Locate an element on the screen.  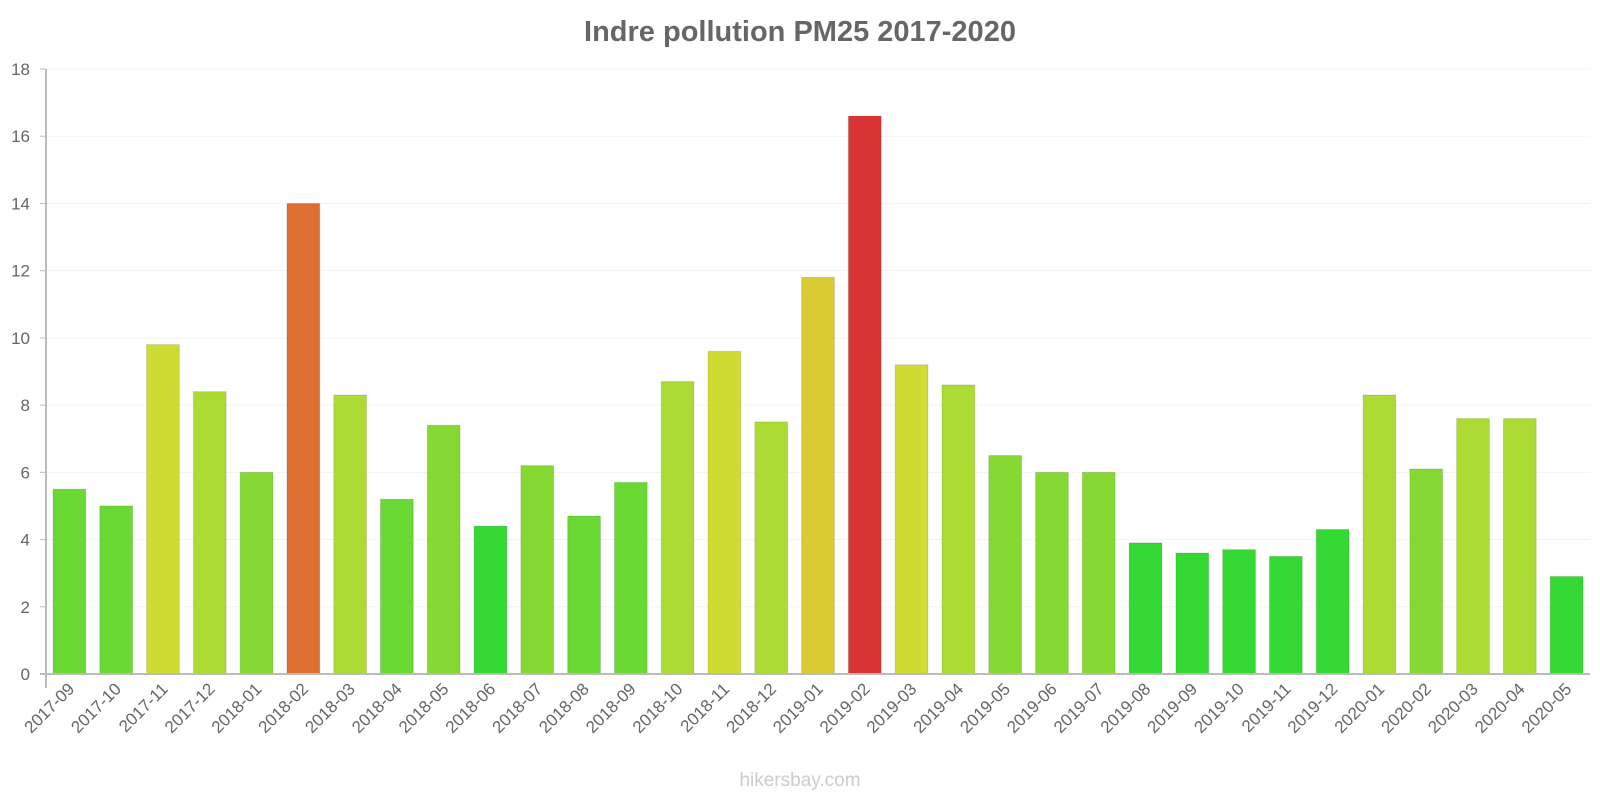
x-tick-label: 2020-05 is located at coordinates (1547, 708).